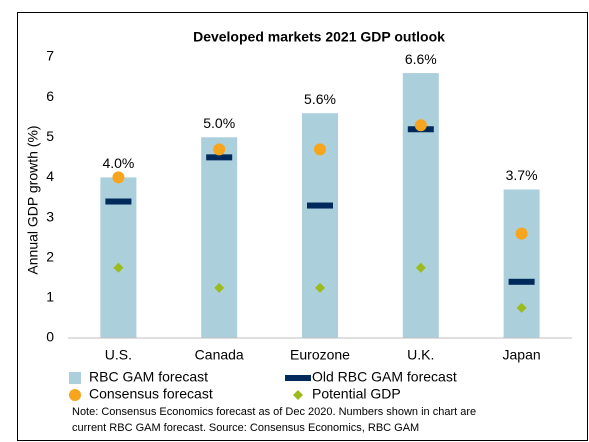 The width and height of the screenshot is (589, 442). What do you see at coordinates (50, 96) in the screenshot?
I see `y-tick-label: 6` at bounding box center [50, 96].